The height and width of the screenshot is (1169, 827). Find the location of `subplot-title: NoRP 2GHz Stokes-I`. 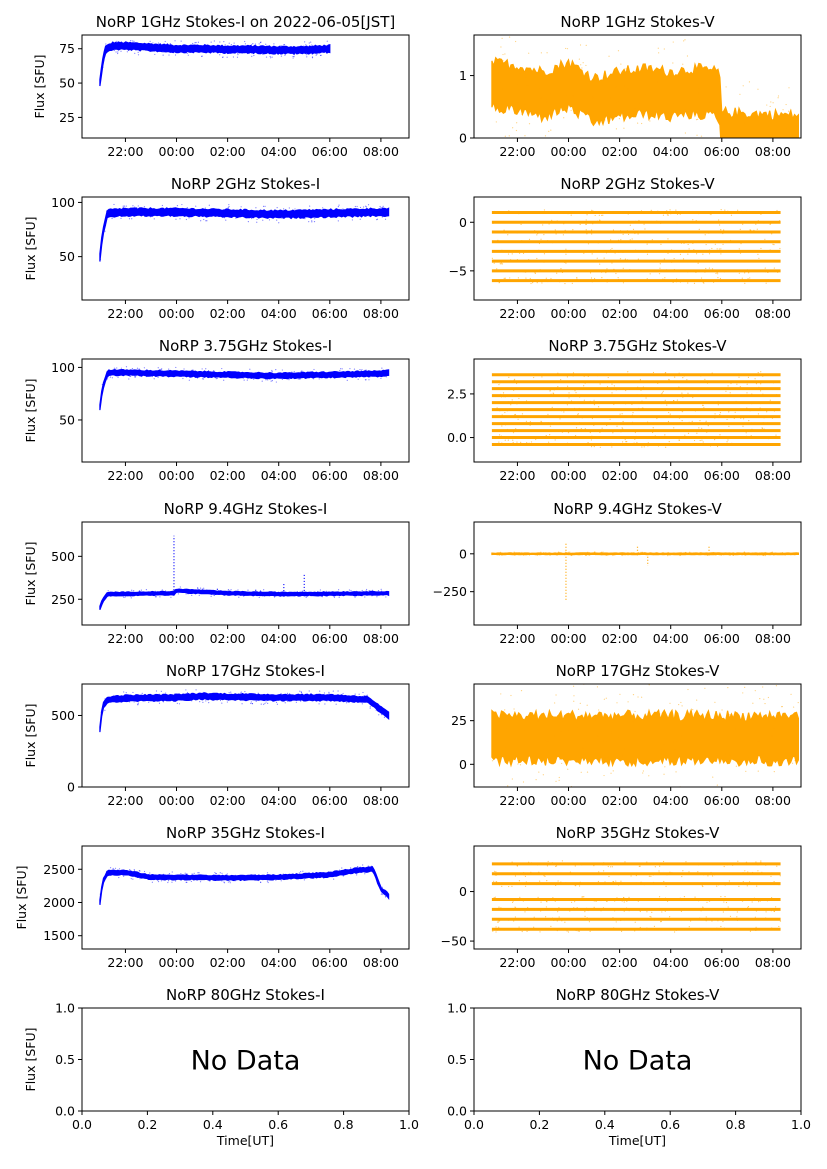

subplot-title: NoRP 2GHz Stokes-I is located at coordinates (245, 184).